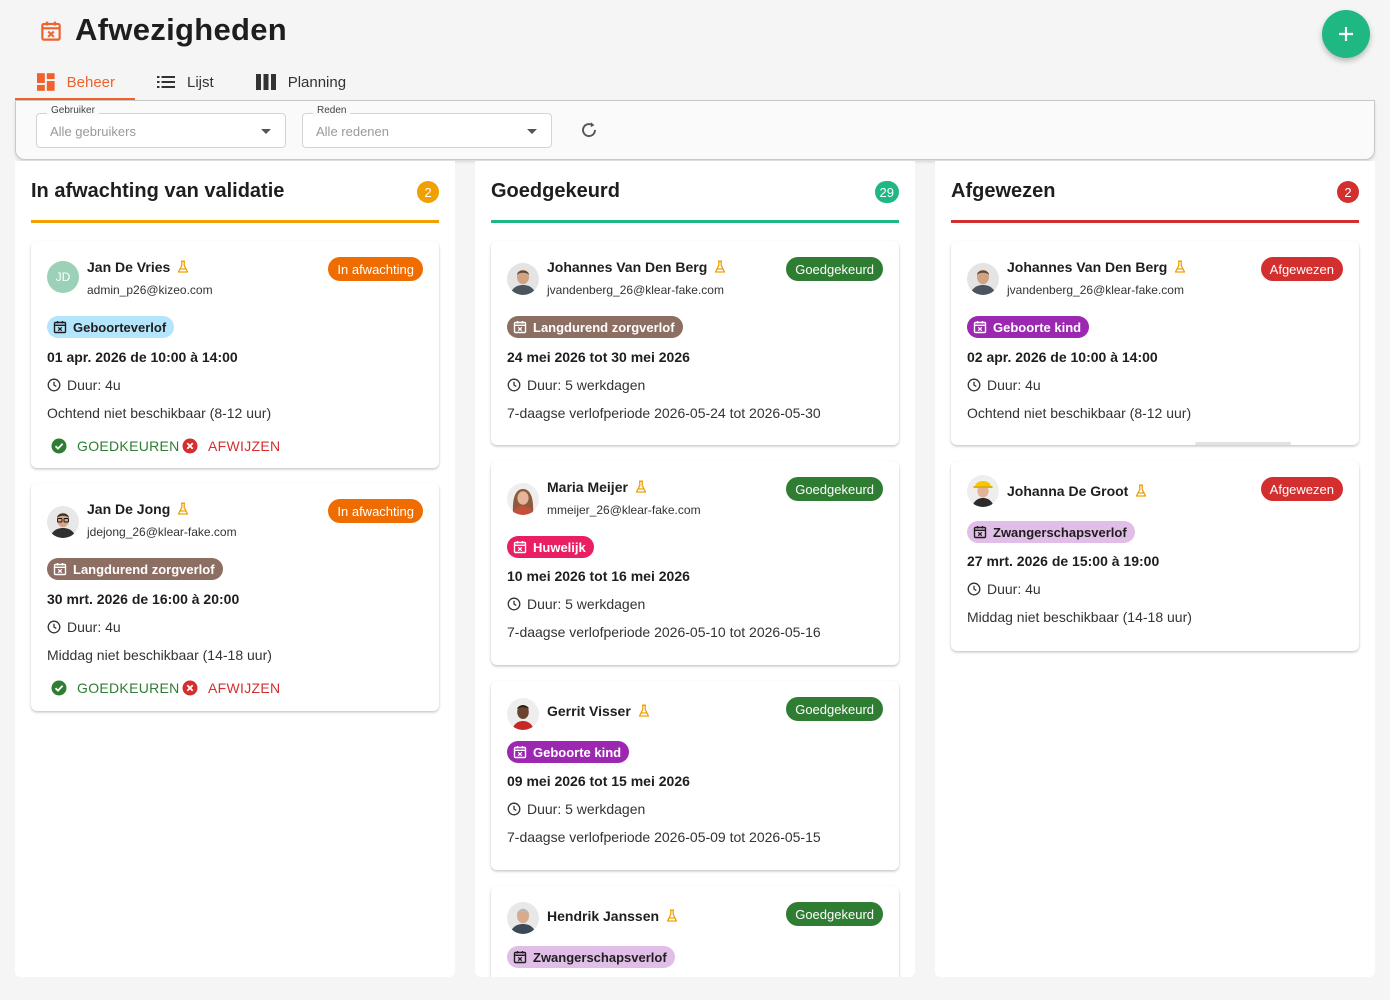 The width and height of the screenshot is (1390, 1000). Describe the element at coordinates (550, 547) in the screenshot. I see `reason-chip: Huwelijk` at that location.